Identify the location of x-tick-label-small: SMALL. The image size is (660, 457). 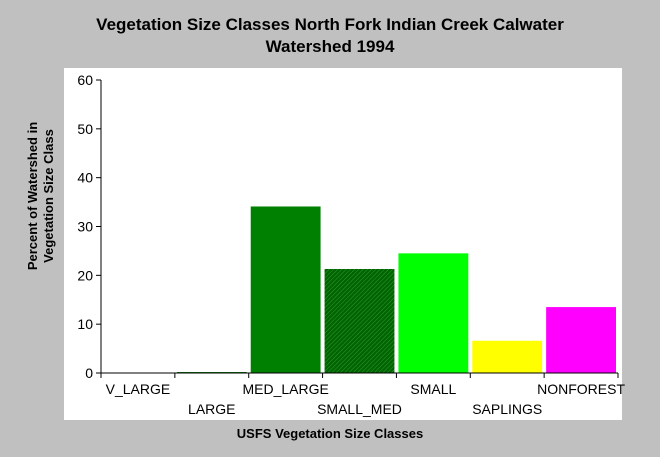
(433, 389).